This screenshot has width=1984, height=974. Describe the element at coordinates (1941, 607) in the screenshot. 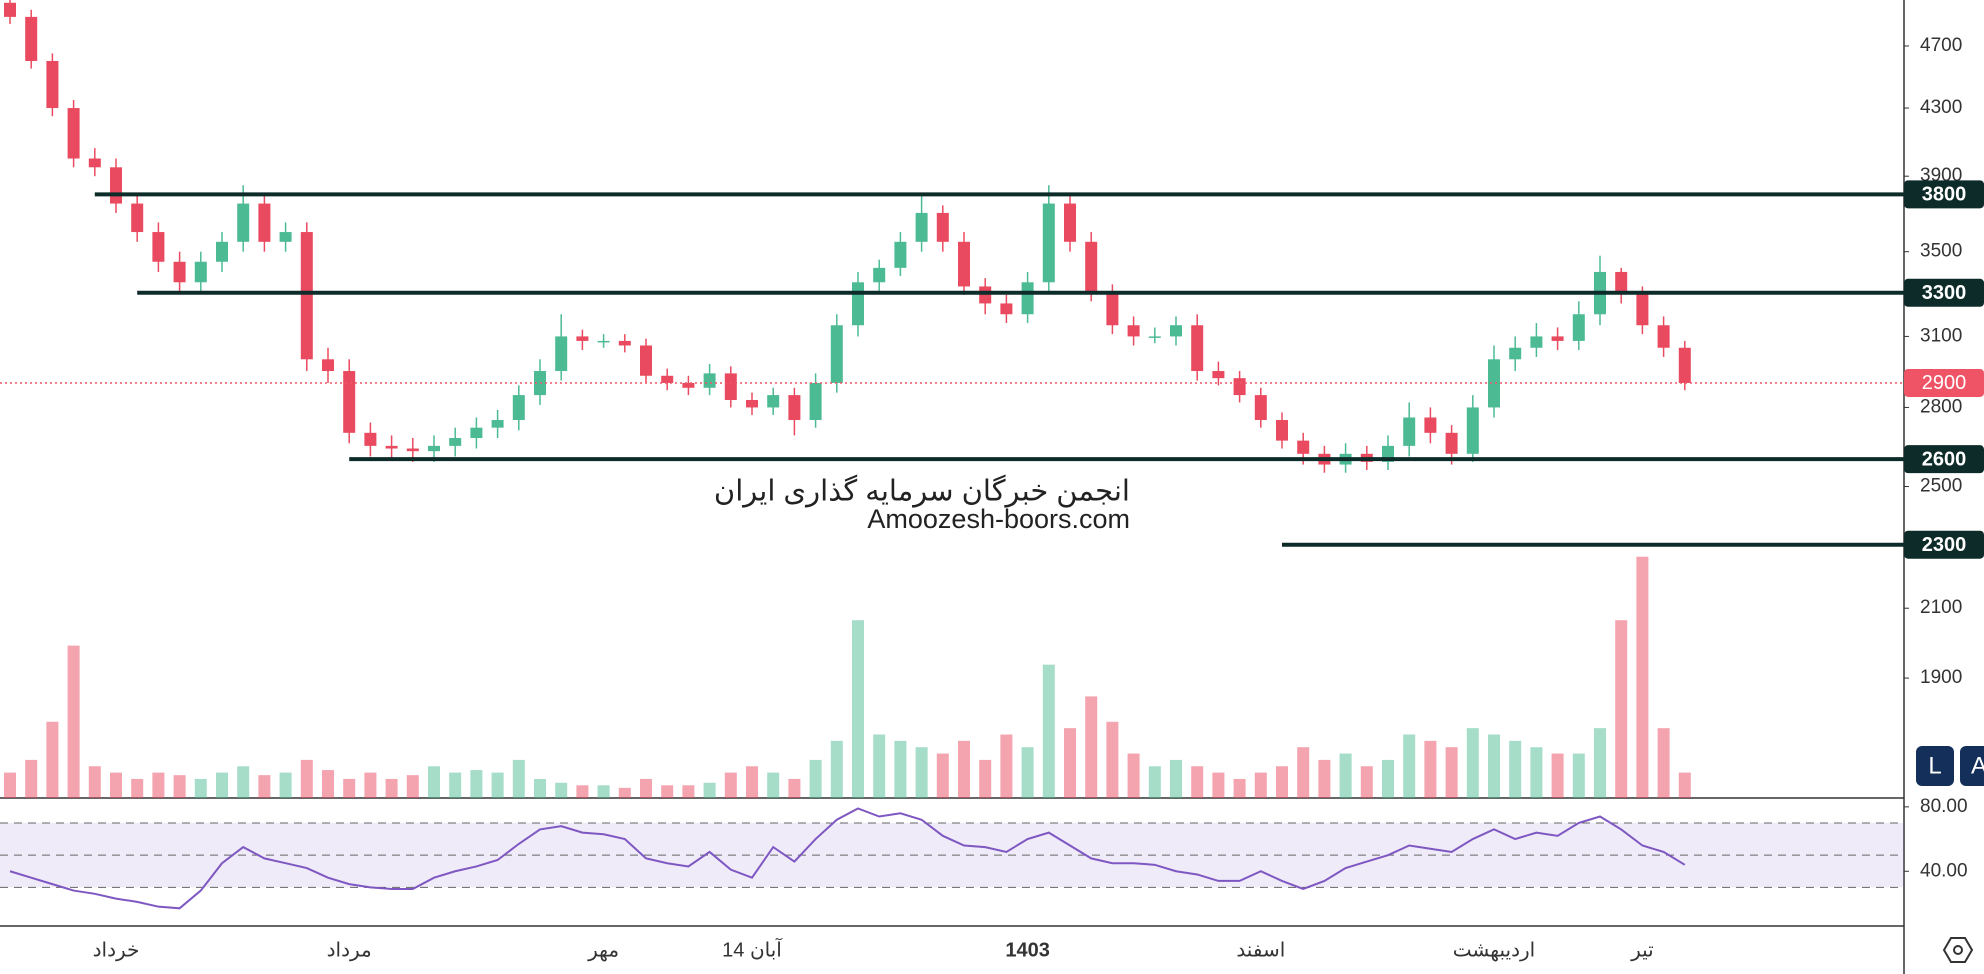

I see `y-tick-label: 2100` at that location.